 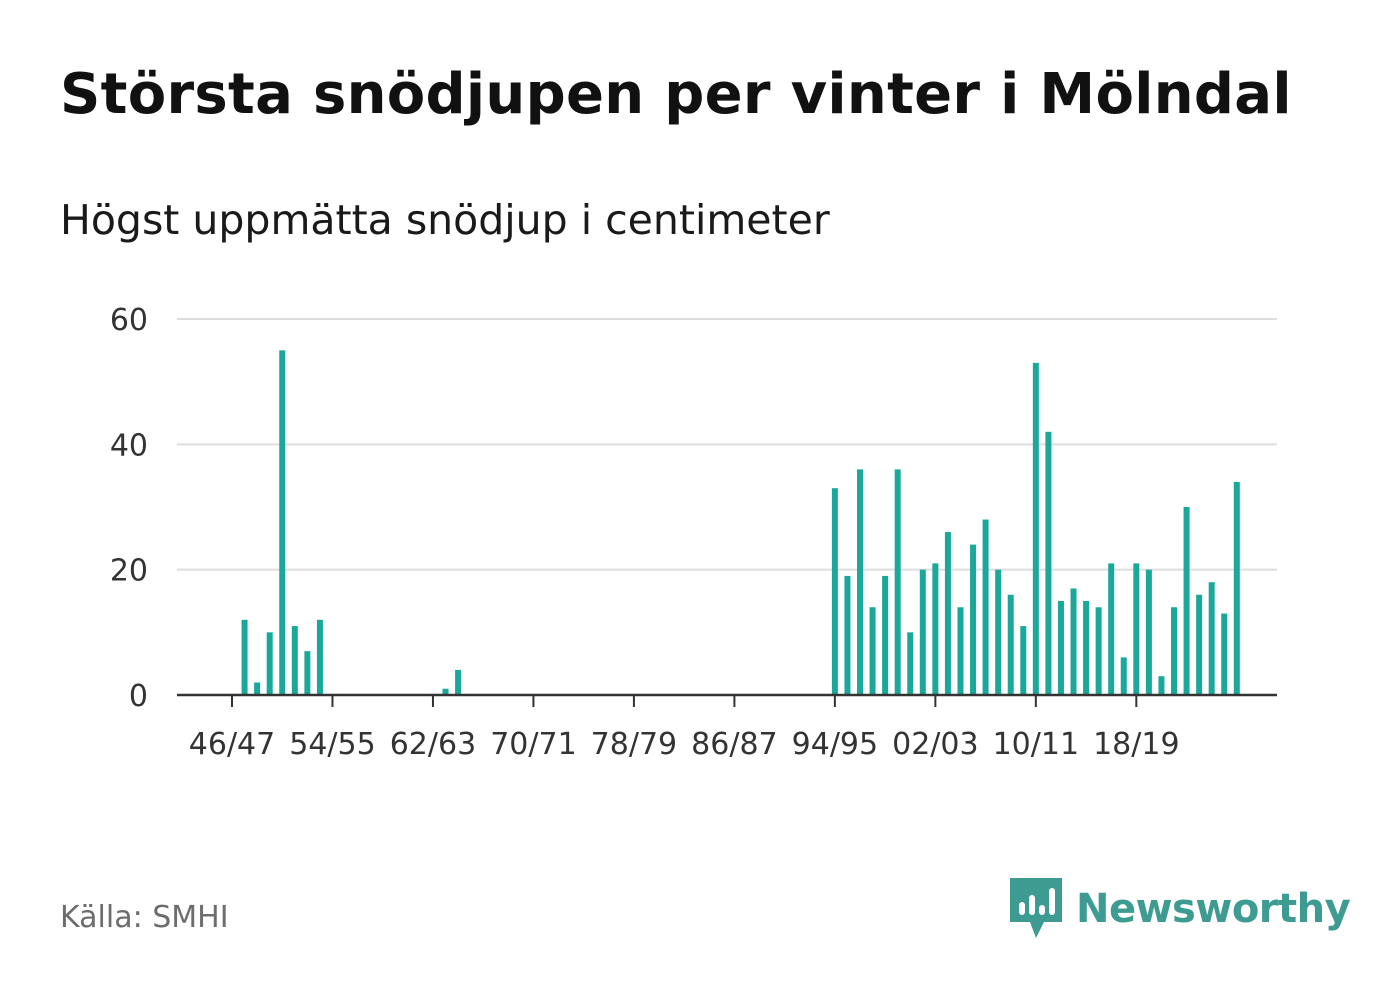 I want to click on x-tick-label: 54/55, so click(x=332, y=744).